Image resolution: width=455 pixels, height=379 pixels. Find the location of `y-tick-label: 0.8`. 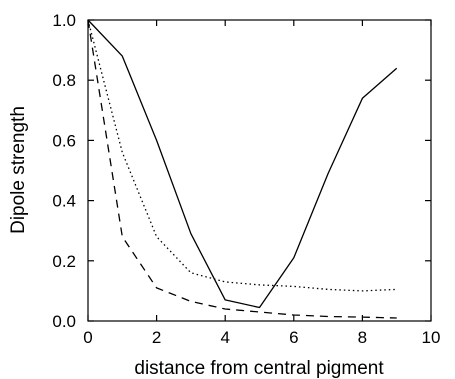

y-tick-label: 0.8 is located at coordinates (64, 80).